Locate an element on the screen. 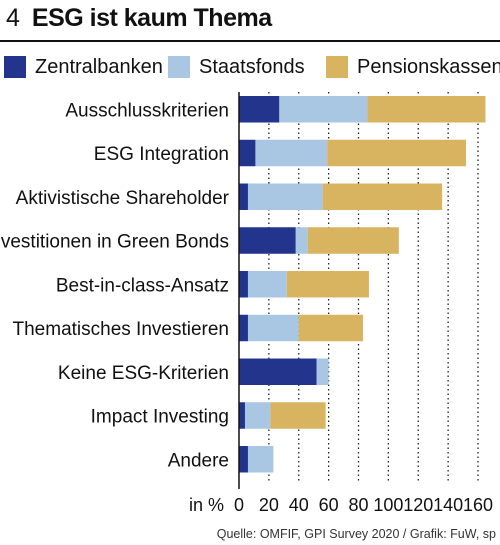 The image size is (500, 545). figure-number: 4 is located at coordinates (13, 18).